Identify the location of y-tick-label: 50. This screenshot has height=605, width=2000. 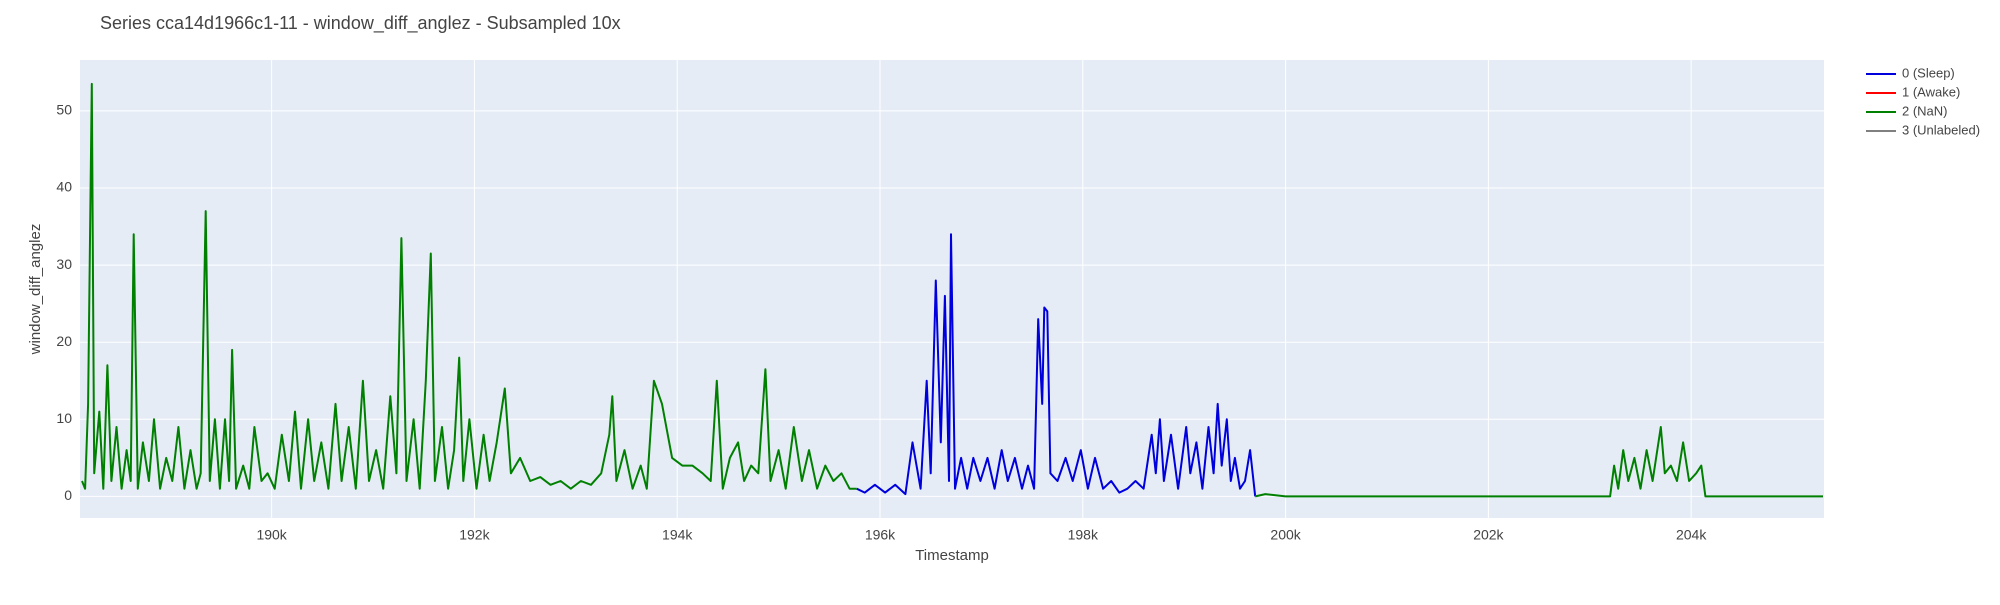
(64, 110).